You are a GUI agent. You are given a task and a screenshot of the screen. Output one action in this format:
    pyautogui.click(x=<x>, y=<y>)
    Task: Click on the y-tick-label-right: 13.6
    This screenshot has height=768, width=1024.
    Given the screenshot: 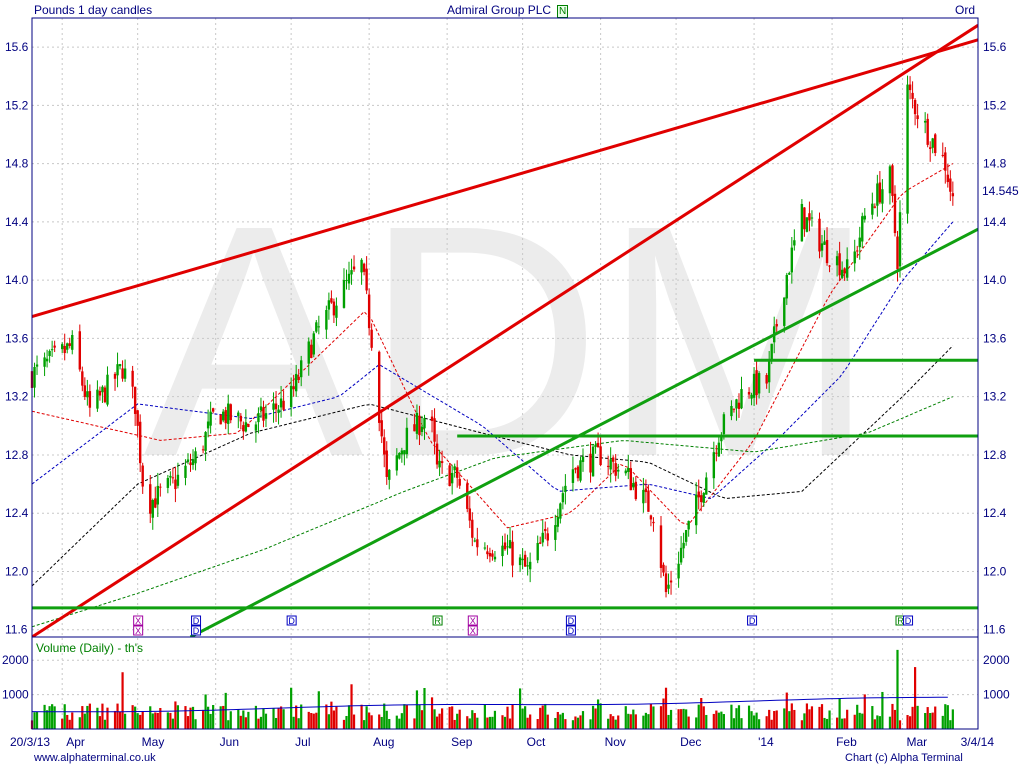 What is the action you would take?
    pyautogui.click(x=995, y=338)
    